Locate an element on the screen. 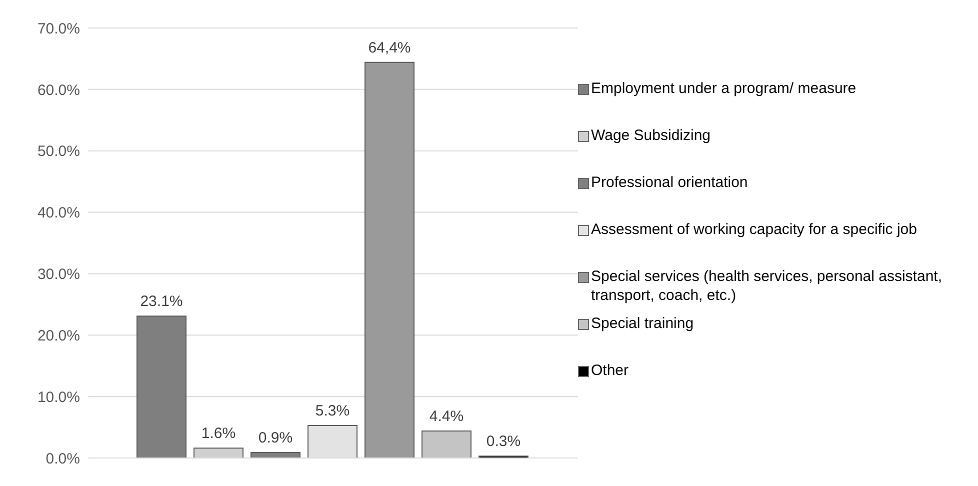 Image resolution: width=978 pixels, height=486 pixels. legend-label: Wage Subsidizing is located at coordinates (651, 135).